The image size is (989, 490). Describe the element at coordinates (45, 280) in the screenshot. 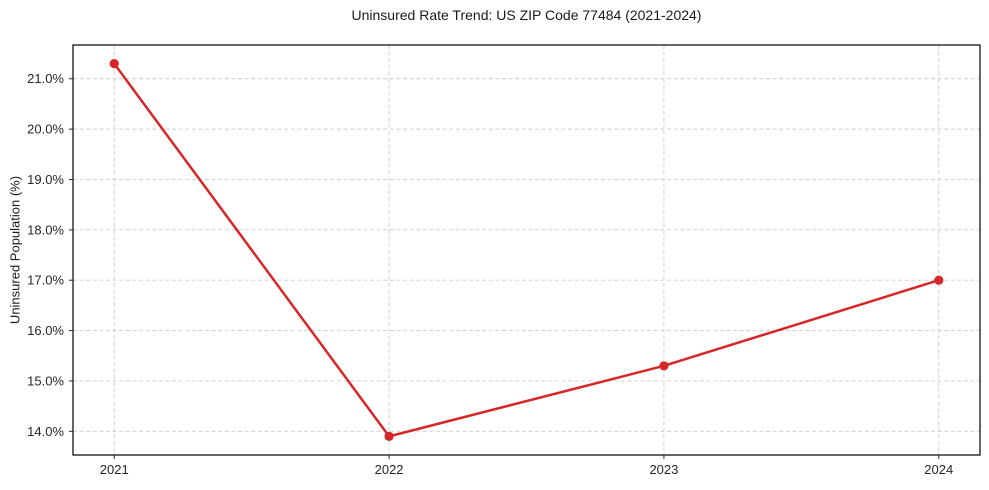

I see `y-tick-label: 17.0%` at that location.